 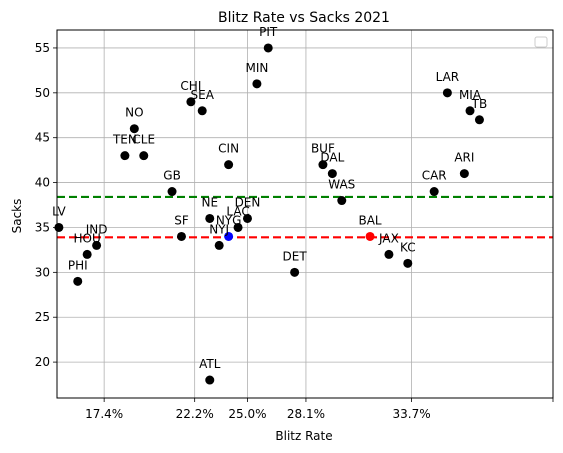 What do you see at coordinates (42, 138) in the screenshot?
I see `y-tick-label: 45` at bounding box center [42, 138].